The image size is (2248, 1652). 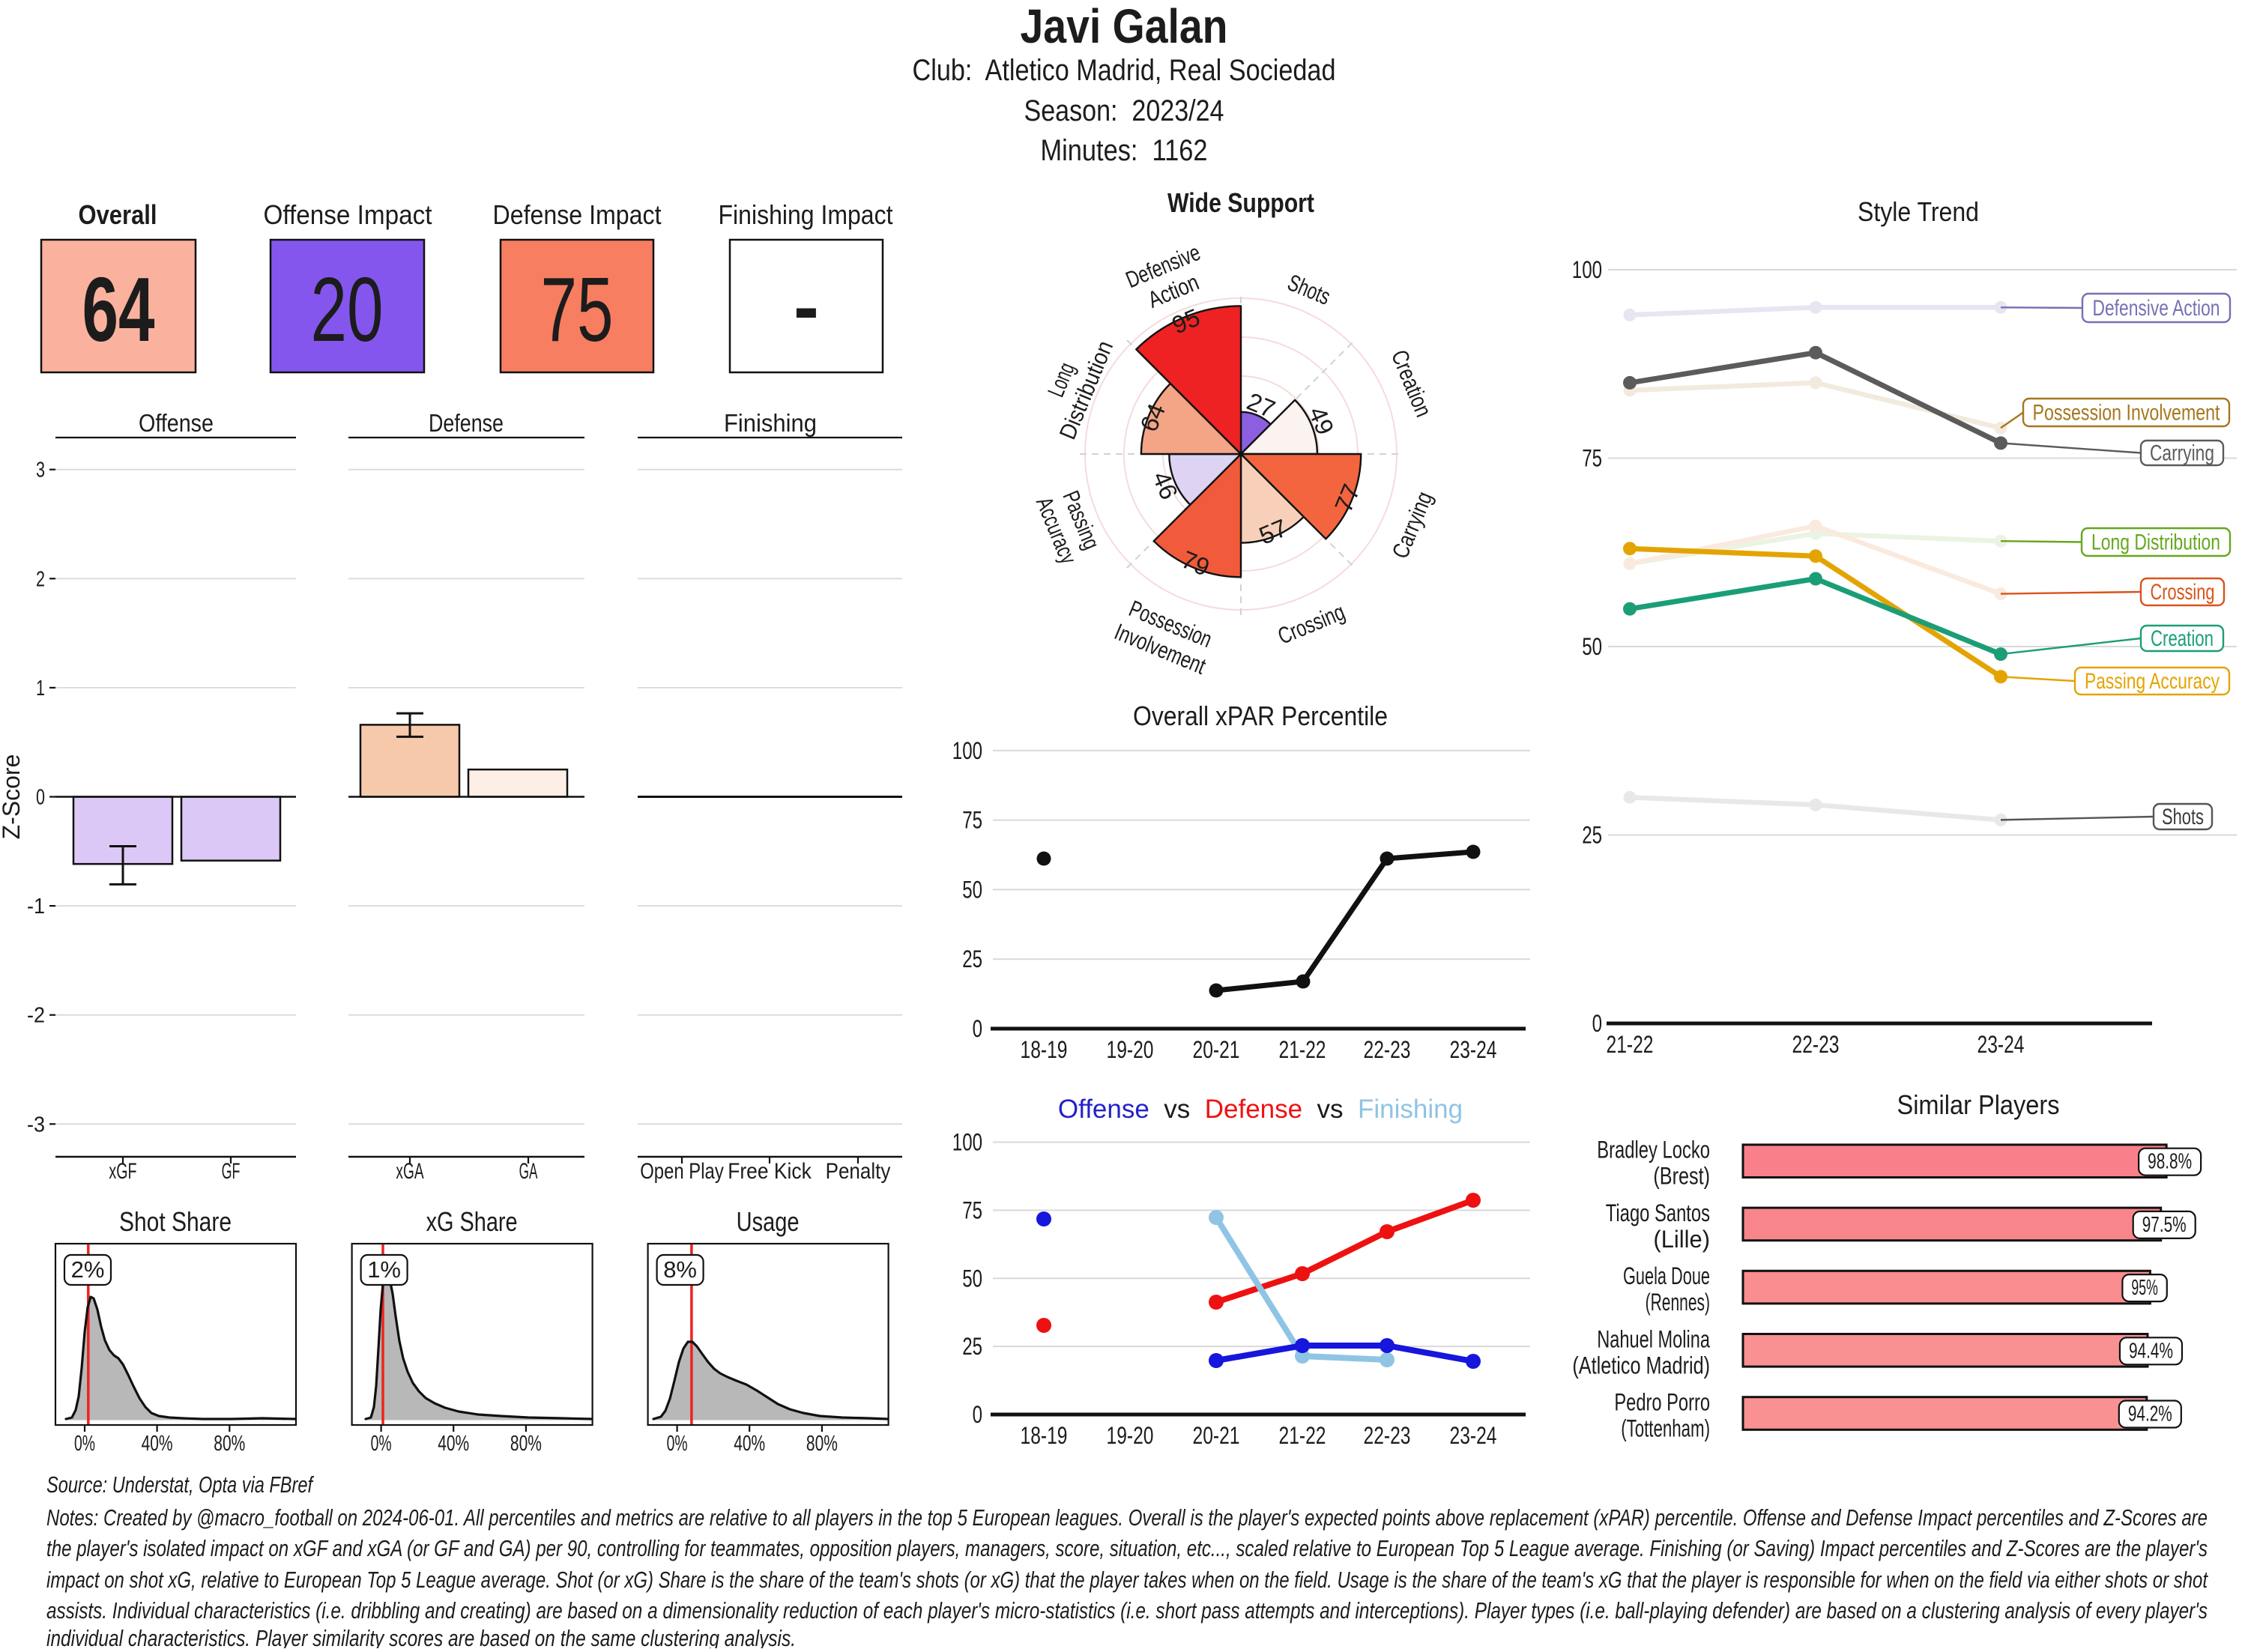 What do you see at coordinates (528, 1171) in the screenshot?
I see `svg-text: GA` at bounding box center [528, 1171].